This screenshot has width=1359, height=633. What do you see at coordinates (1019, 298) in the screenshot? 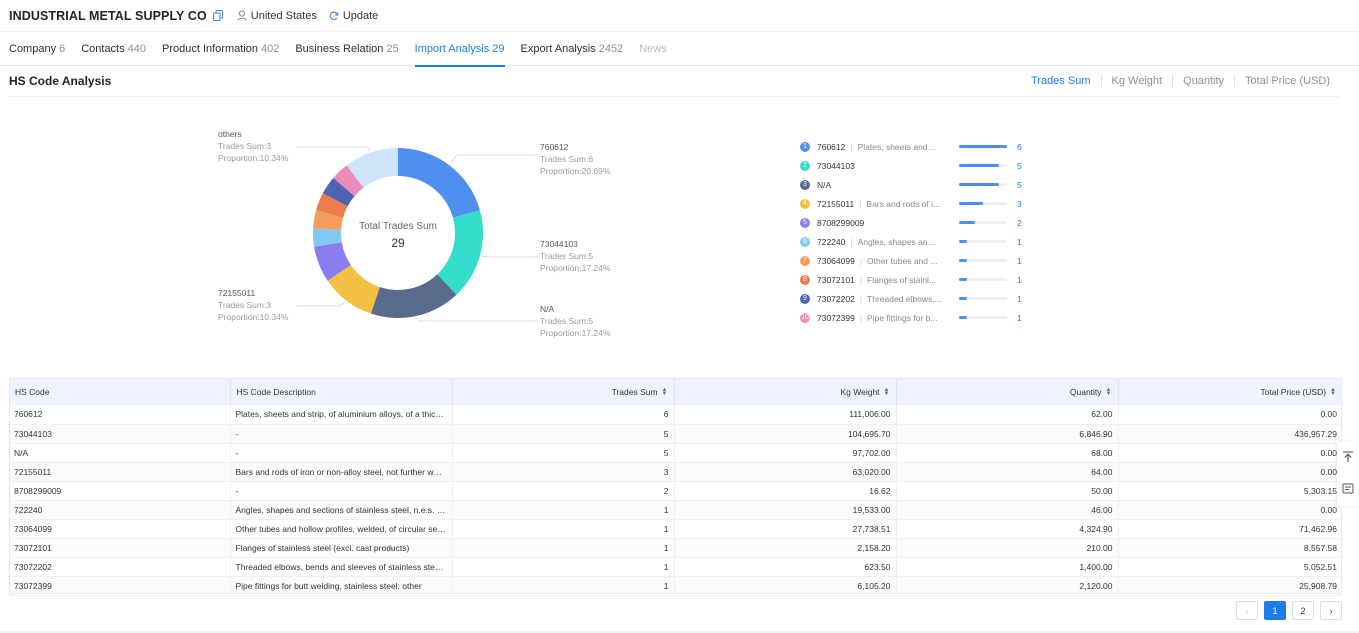
I see `rank-value: 1` at bounding box center [1019, 298].